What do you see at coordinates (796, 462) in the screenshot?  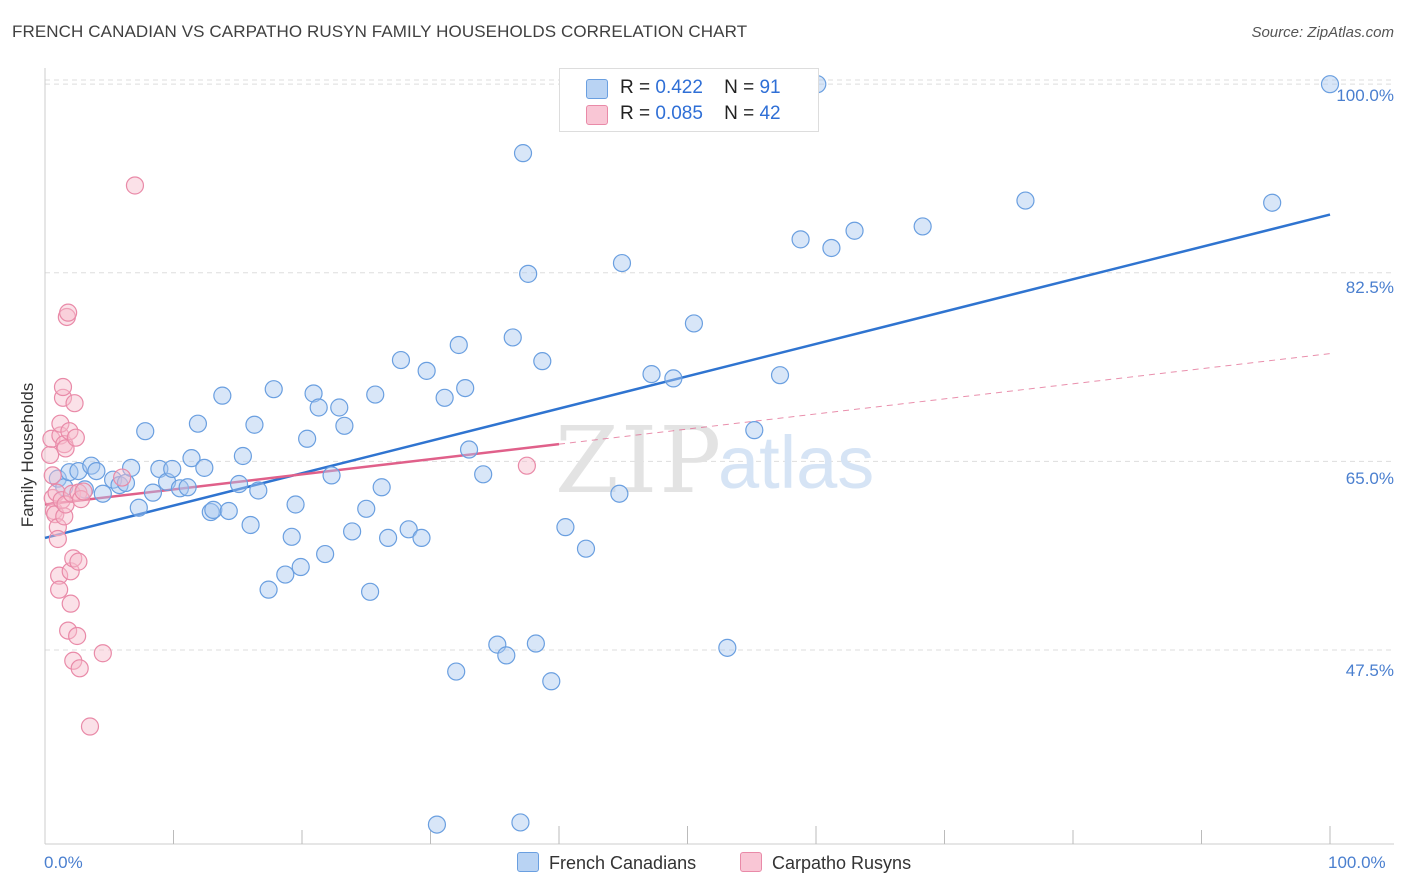 I see `watermark-atlas: atlas` at bounding box center [796, 462].